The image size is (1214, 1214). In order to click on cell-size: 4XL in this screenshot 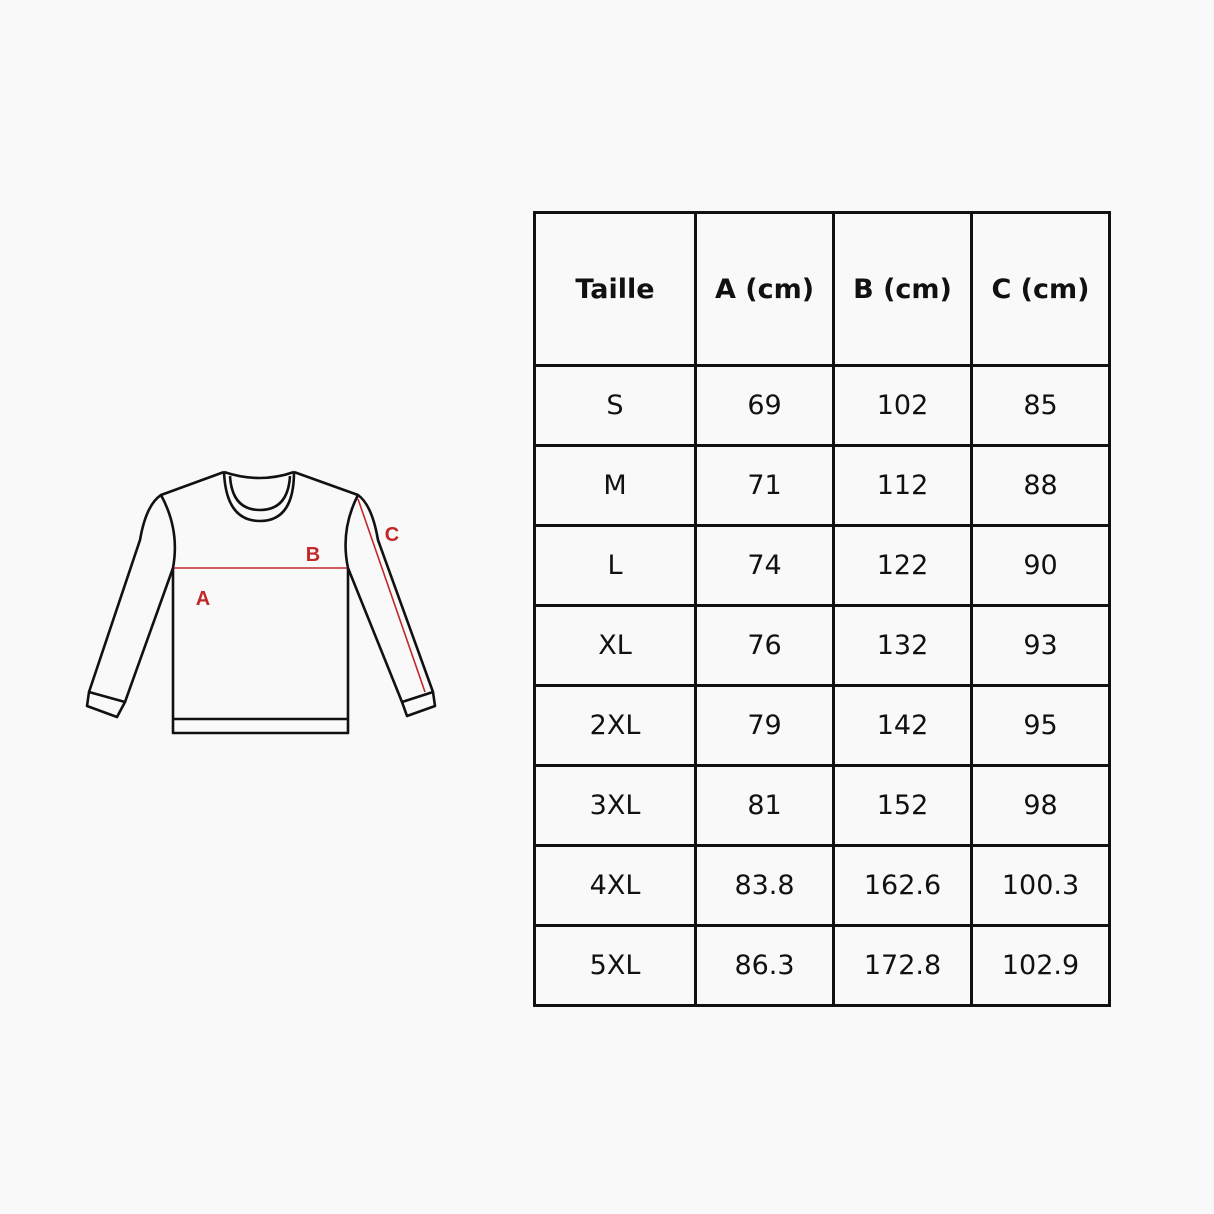, I will do `click(615, 885)`.